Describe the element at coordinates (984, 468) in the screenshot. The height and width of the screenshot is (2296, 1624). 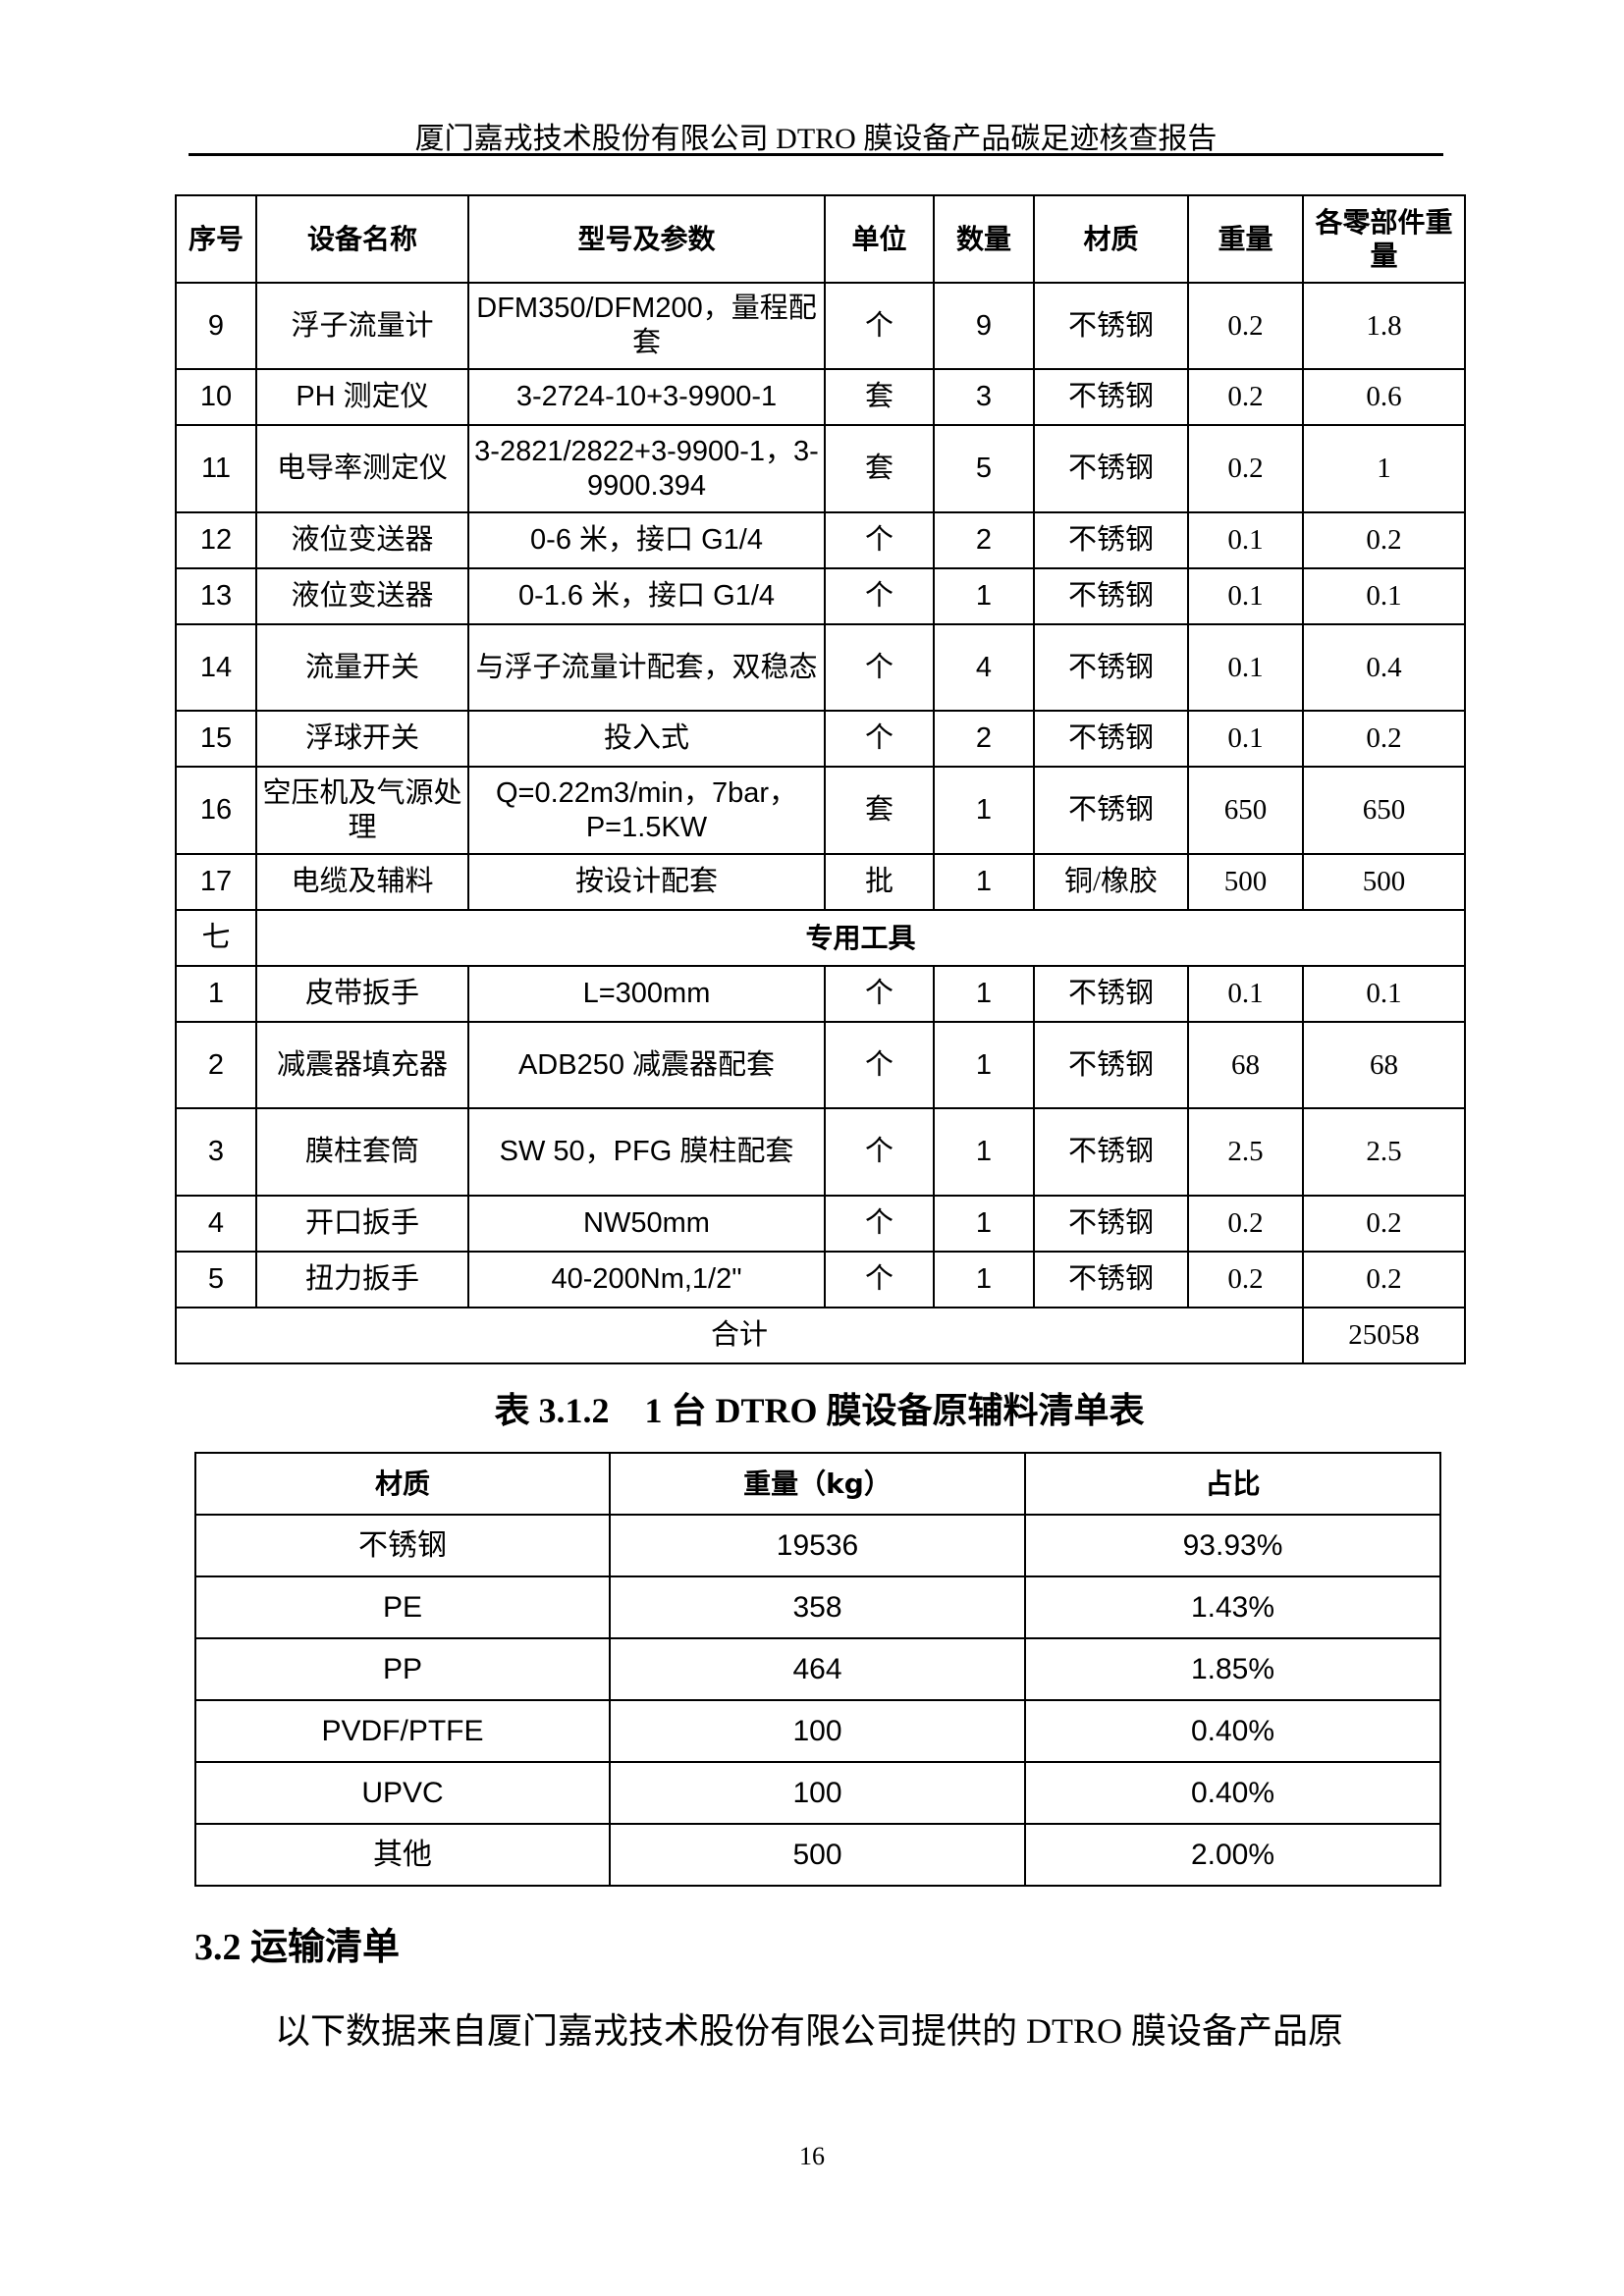
I see `quantity: 5` at that location.